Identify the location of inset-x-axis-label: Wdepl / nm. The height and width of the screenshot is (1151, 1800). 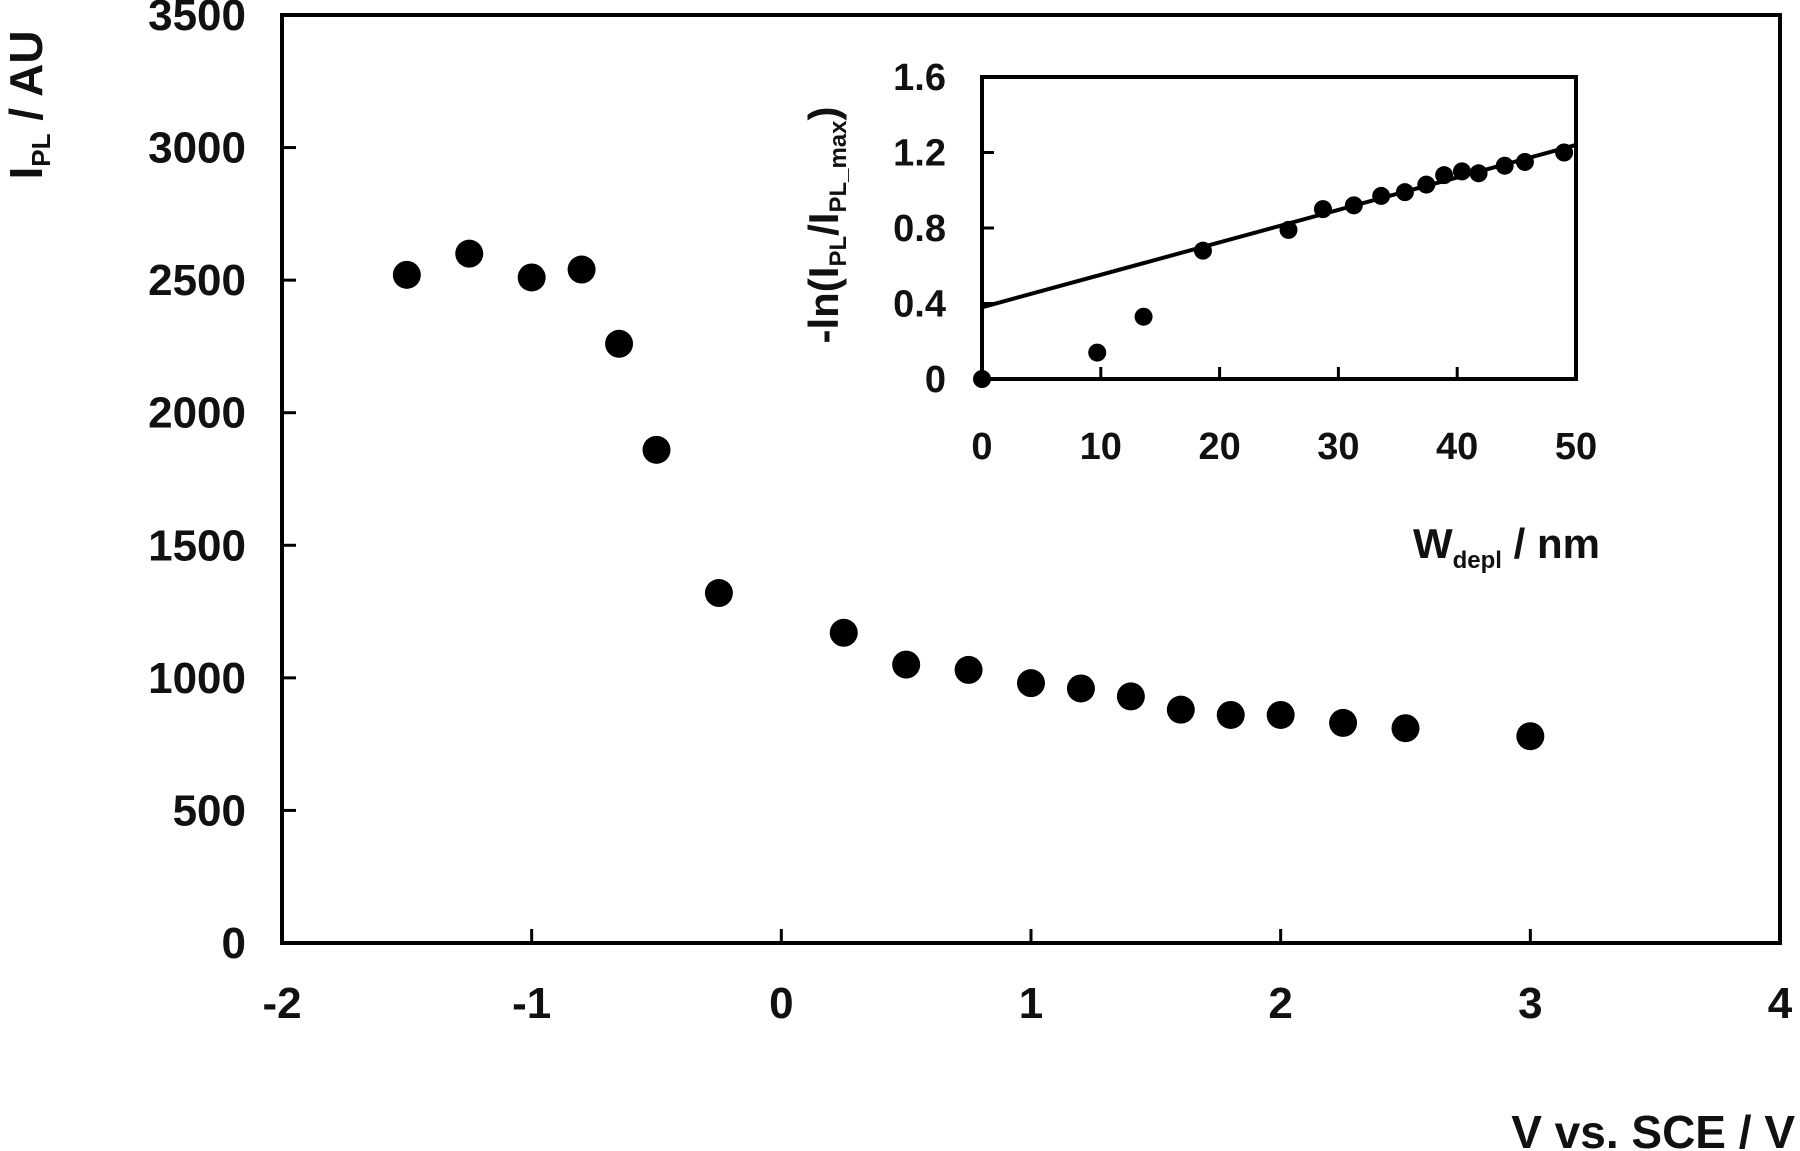
(1506, 547).